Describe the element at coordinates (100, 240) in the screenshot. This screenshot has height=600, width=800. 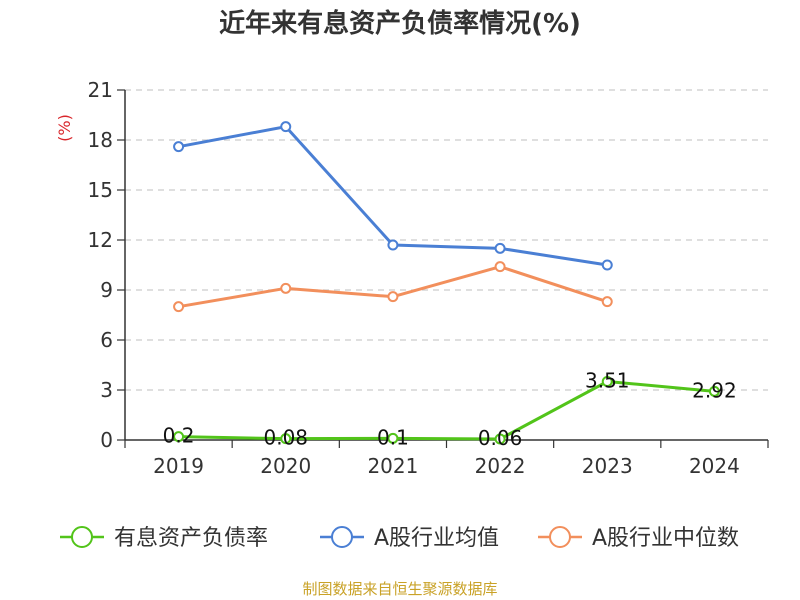
I see `y-tick-label: 12` at that location.